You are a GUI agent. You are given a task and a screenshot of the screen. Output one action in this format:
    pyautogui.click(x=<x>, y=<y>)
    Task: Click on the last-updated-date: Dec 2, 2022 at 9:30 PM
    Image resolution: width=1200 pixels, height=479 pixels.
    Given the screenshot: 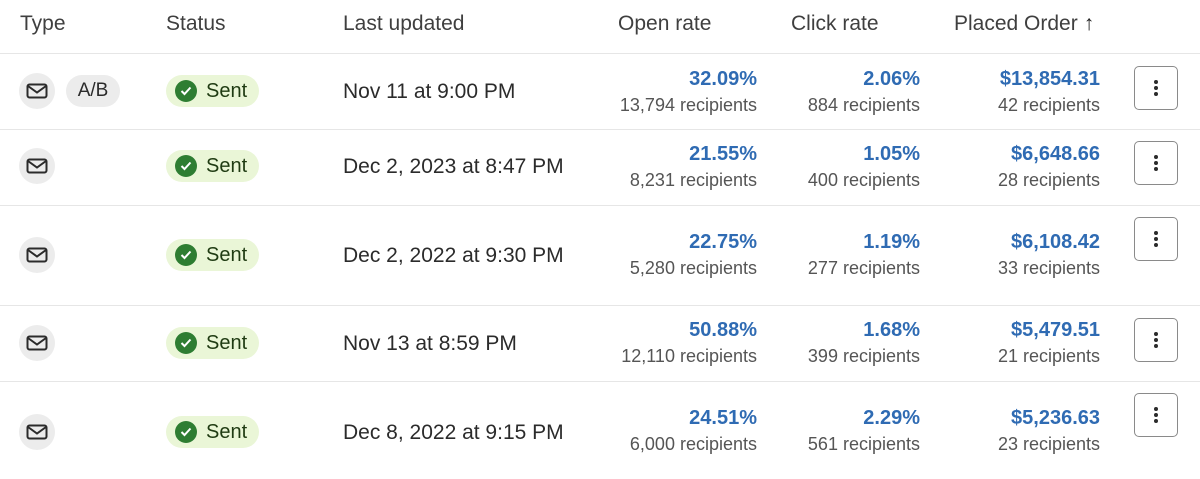 What is the action you would take?
    pyautogui.click(x=453, y=255)
    